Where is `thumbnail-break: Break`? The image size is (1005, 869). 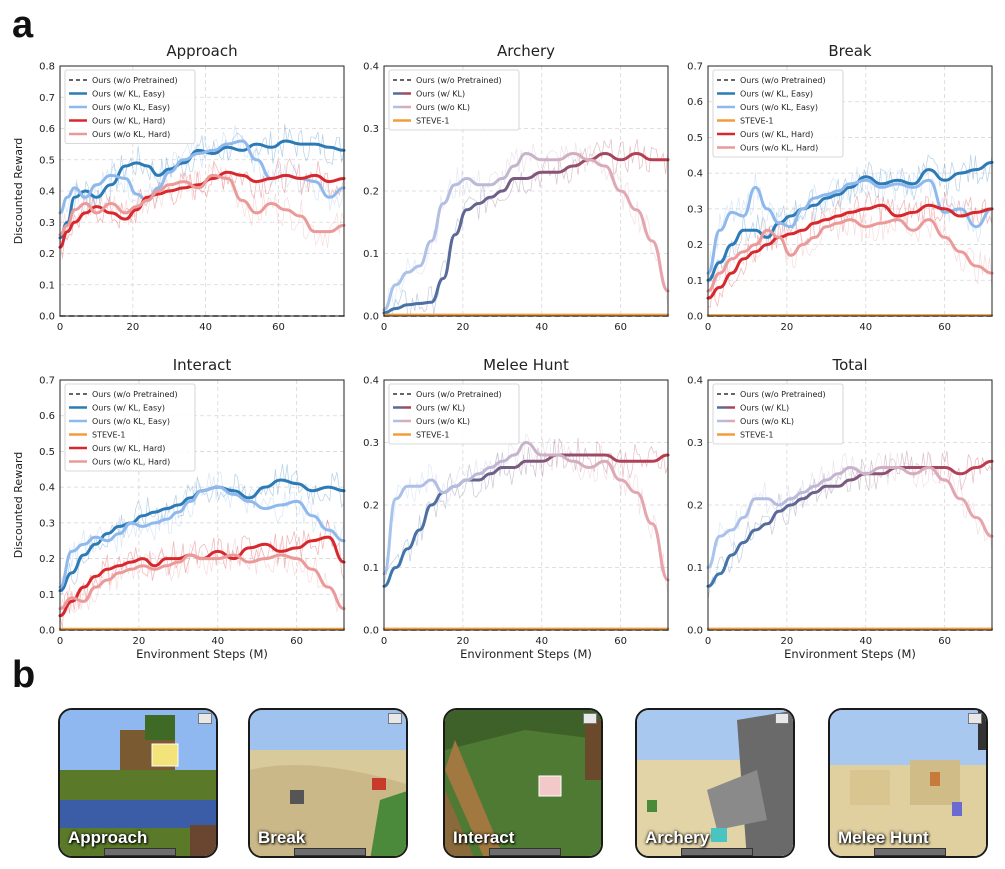 thumbnail-break: Break is located at coordinates (328, 783).